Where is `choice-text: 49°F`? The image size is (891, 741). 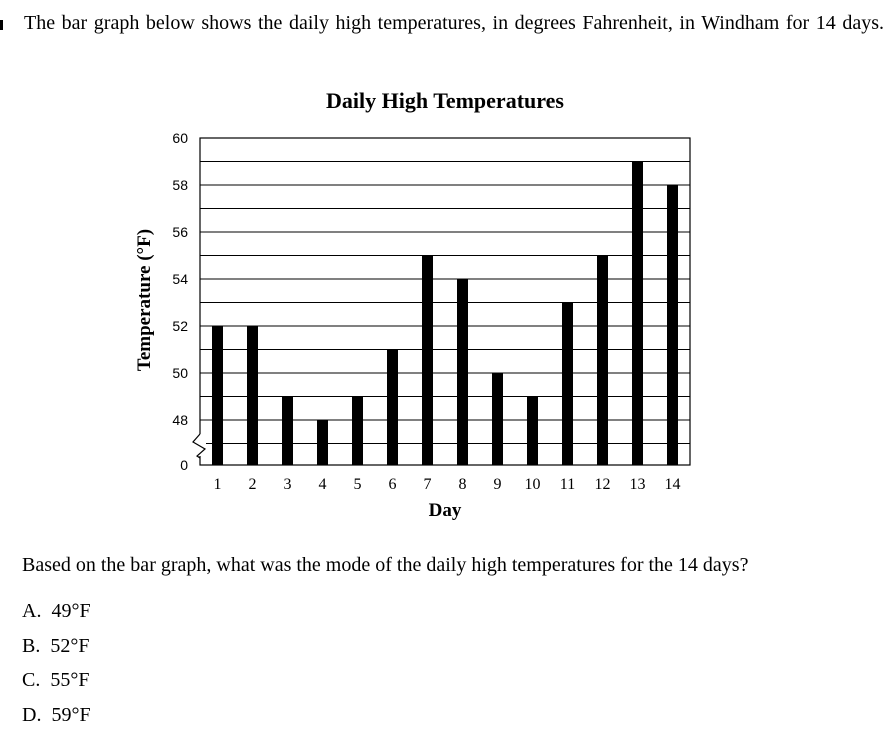 choice-text: 49°F is located at coordinates (71, 611).